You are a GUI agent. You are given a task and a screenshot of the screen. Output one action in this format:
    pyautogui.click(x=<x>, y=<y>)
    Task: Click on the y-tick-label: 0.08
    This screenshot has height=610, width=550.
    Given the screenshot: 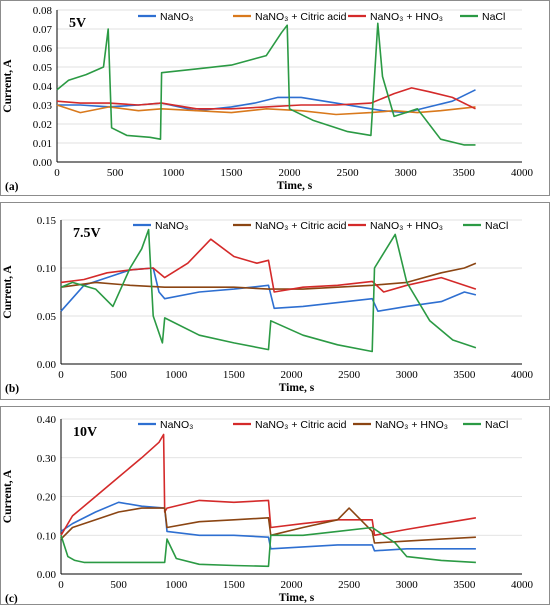 What is the action you would take?
    pyautogui.click(x=43, y=11)
    